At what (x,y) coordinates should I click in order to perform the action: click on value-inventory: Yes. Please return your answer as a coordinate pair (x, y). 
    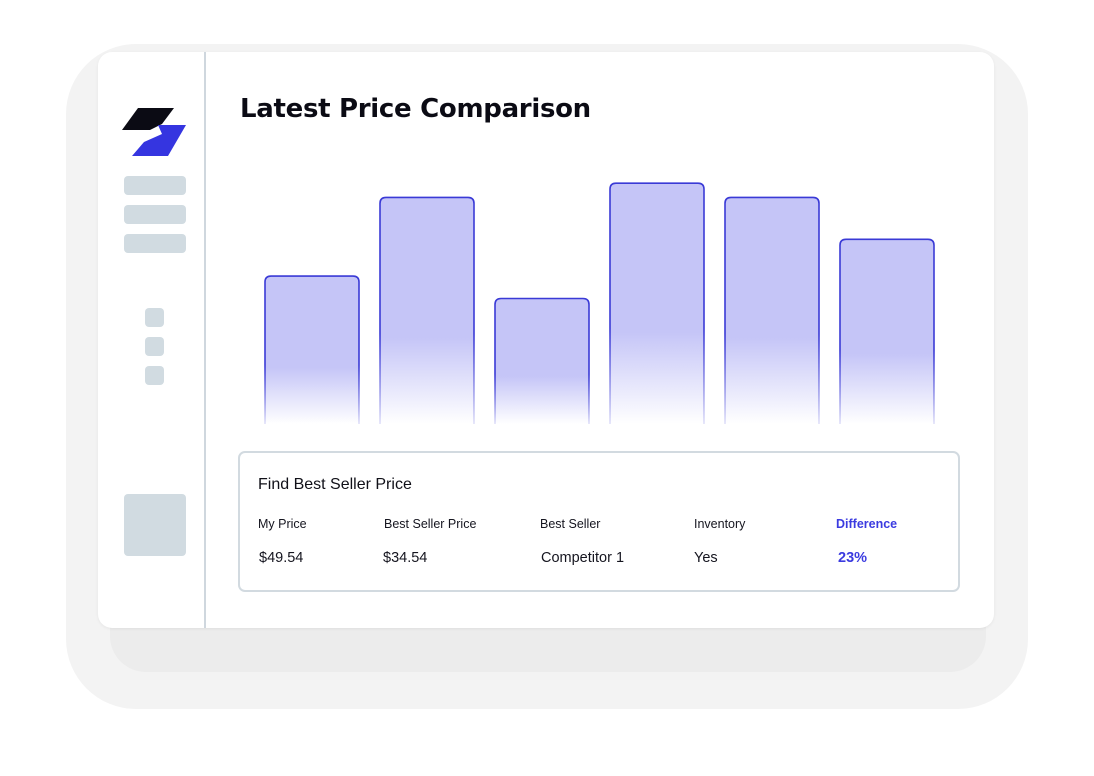
    Looking at the image, I should click on (706, 558).